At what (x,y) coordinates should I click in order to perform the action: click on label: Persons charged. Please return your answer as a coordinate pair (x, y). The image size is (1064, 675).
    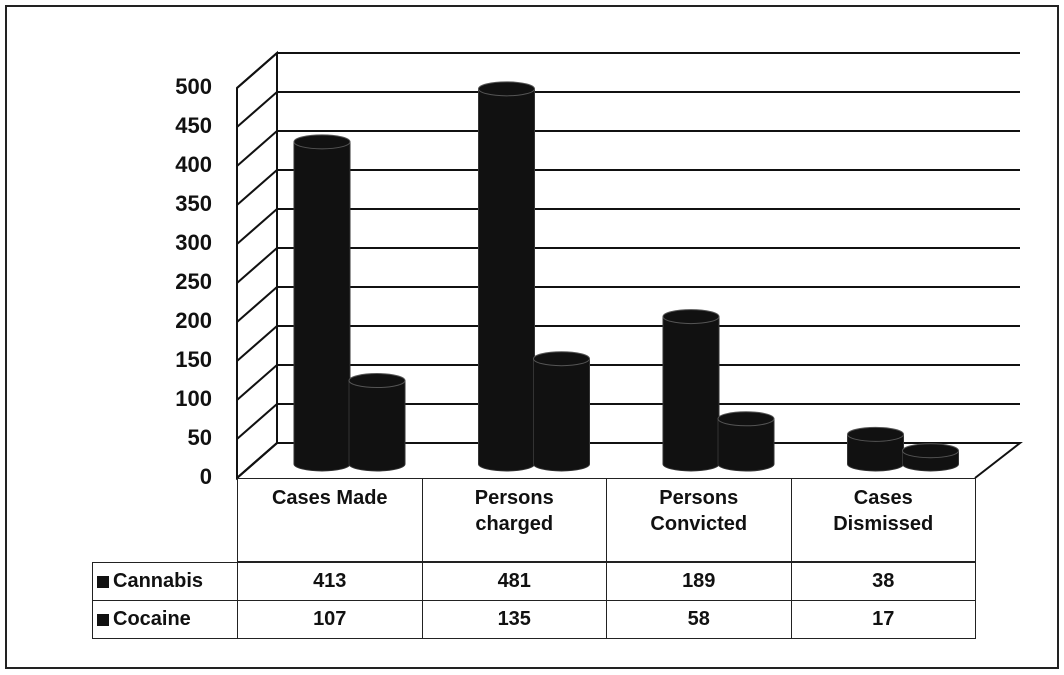
    Looking at the image, I should click on (514, 511).